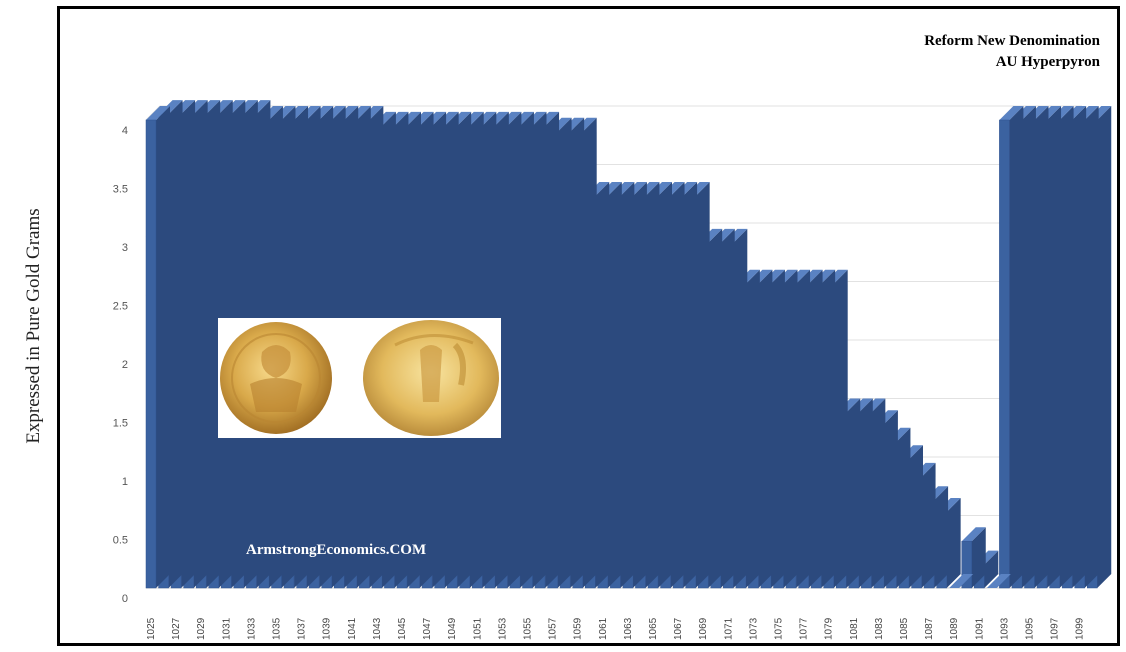  Describe the element at coordinates (120, 307) in the screenshot. I see `y-tick-label: 2.5` at that location.